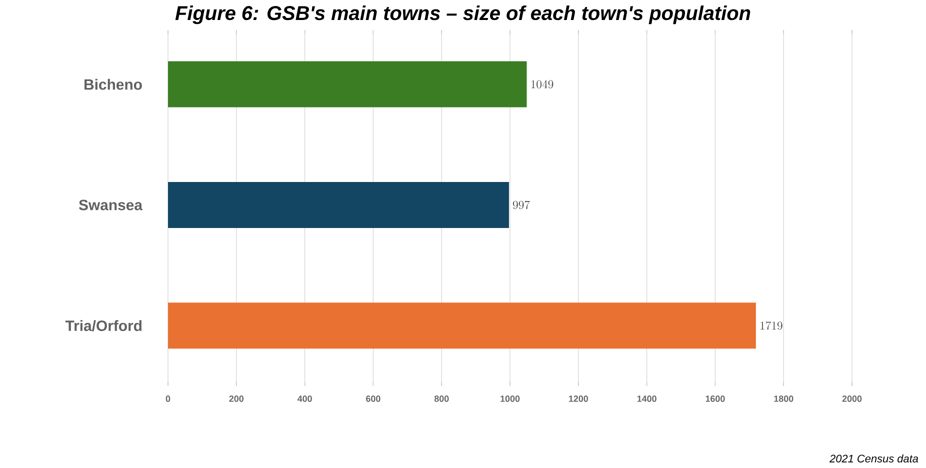 The image size is (926, 468). I want to click on x-tick-label: 1600, so click(715, 399).